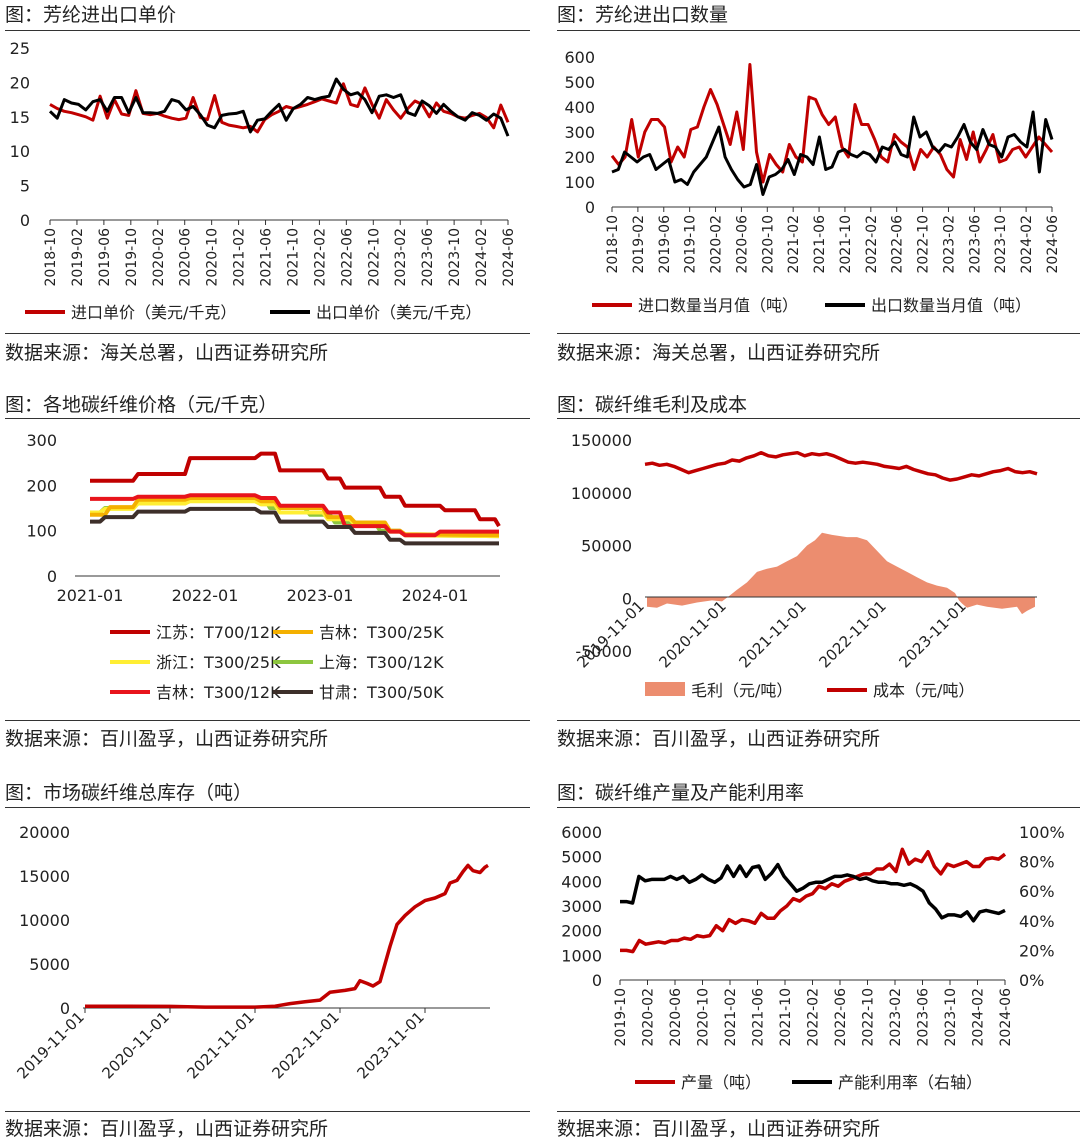 The height and width of the screenshot is (1143, 1080). What do you see at coordinates (759, 1017) in the screenshot?
I see `x-tick-label: 2021-06` at bounding box center [759, 1017].